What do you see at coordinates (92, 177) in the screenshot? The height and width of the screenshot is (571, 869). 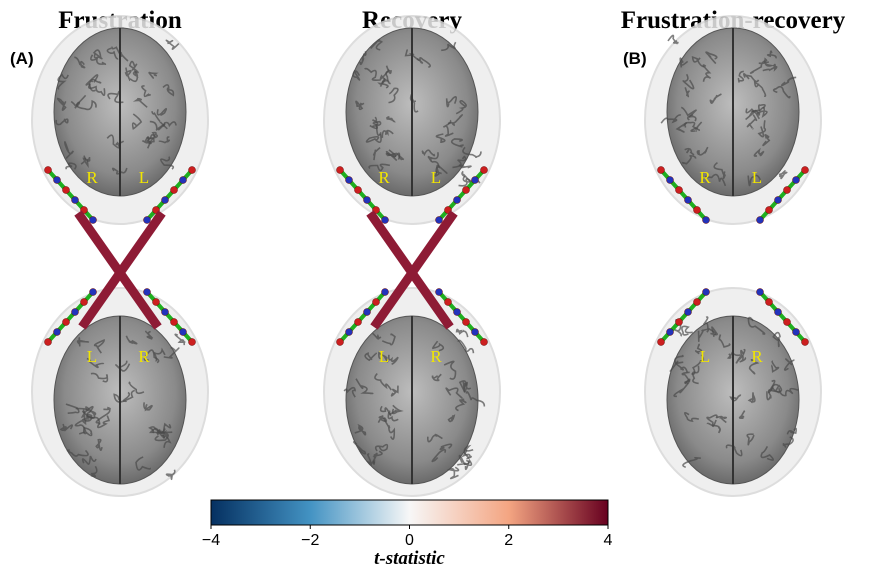 I see `hemisphere-label: R` at bounding box center [92, 177].